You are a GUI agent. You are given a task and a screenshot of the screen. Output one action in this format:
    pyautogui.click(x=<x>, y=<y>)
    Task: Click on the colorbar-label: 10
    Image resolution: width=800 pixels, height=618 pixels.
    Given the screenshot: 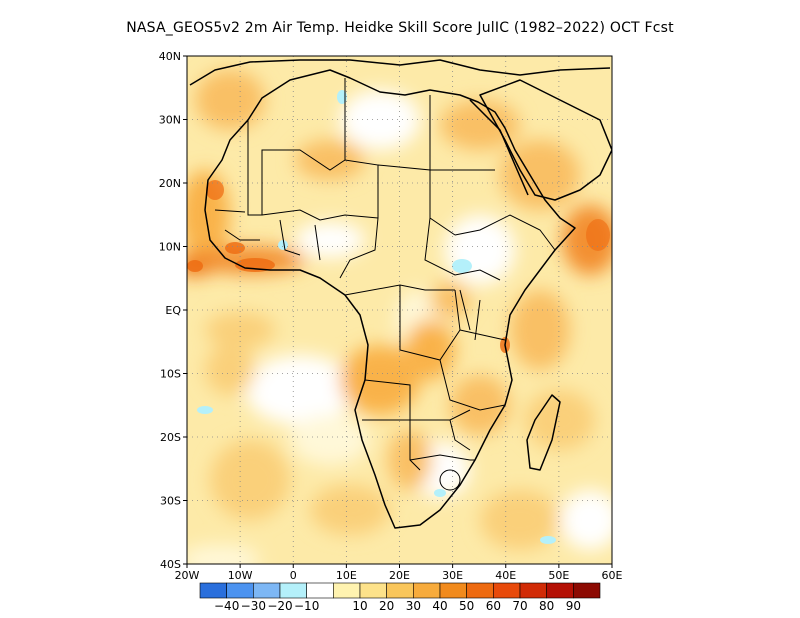 What is the action you would take?
    pyautogui.click(x=359, y=606)
    